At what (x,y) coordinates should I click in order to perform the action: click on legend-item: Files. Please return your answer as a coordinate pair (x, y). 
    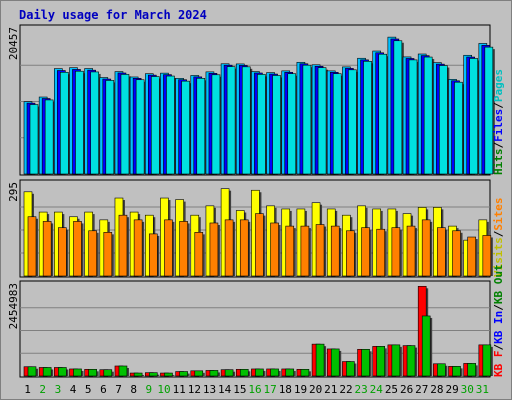
    Looking at the image, I should click on (498, 125).